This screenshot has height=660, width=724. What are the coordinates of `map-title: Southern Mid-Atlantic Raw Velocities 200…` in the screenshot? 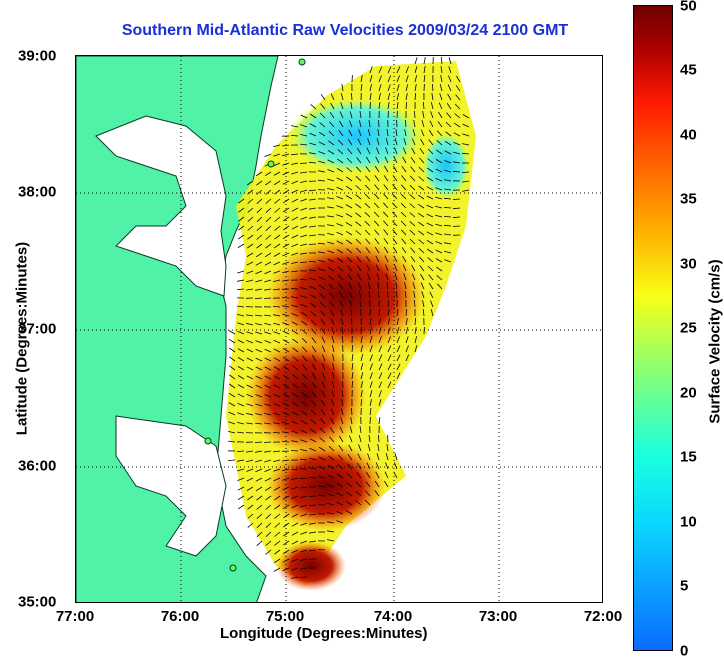 It's located at (345, 31).